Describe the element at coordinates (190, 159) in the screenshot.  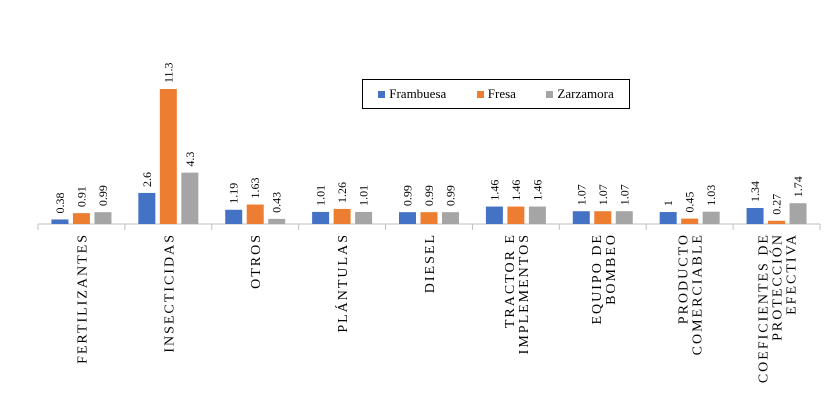
I see `data-label-zarzamora: 4.3` at that location.